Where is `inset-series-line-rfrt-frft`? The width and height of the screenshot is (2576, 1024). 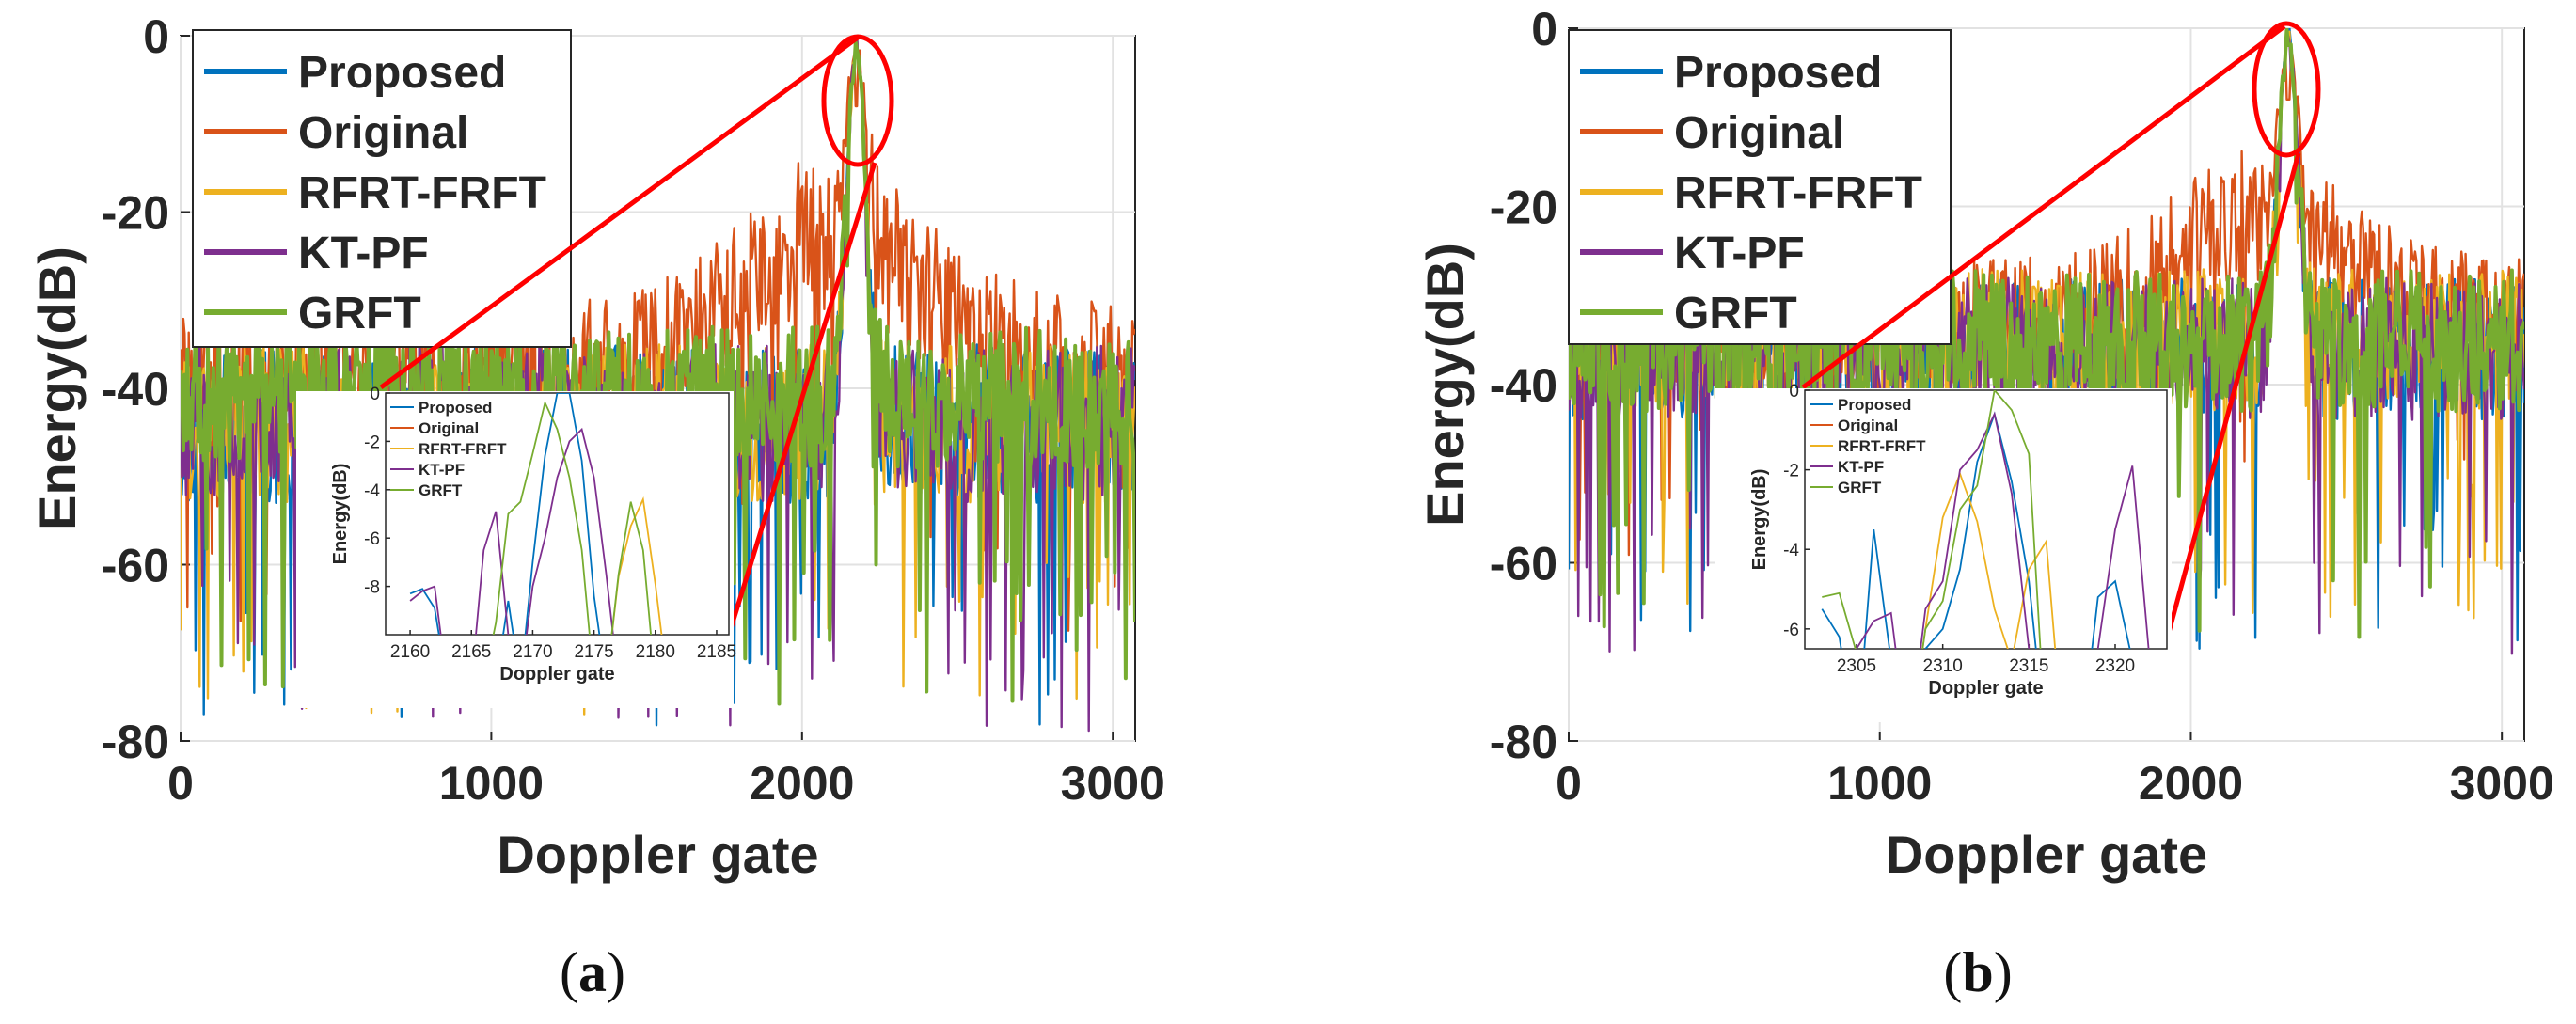
inset-series-line-rfrt-frft is located at coordinates (1989, 560).